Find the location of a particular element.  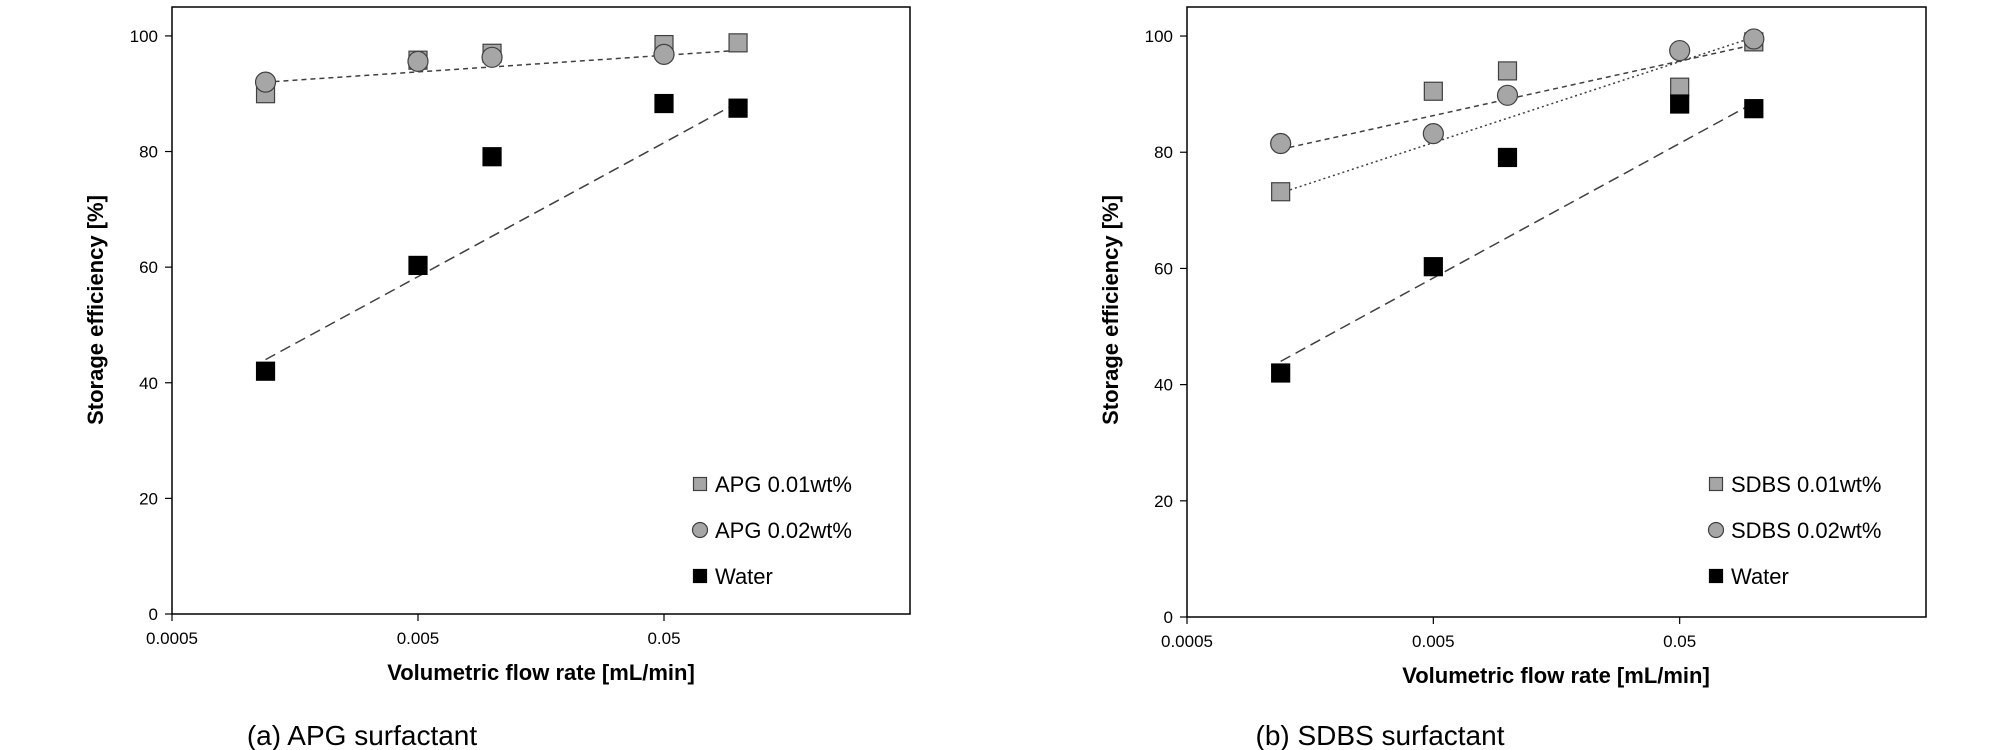

legend-label: APG 0.02wt% is located at coordinates (783, 530).